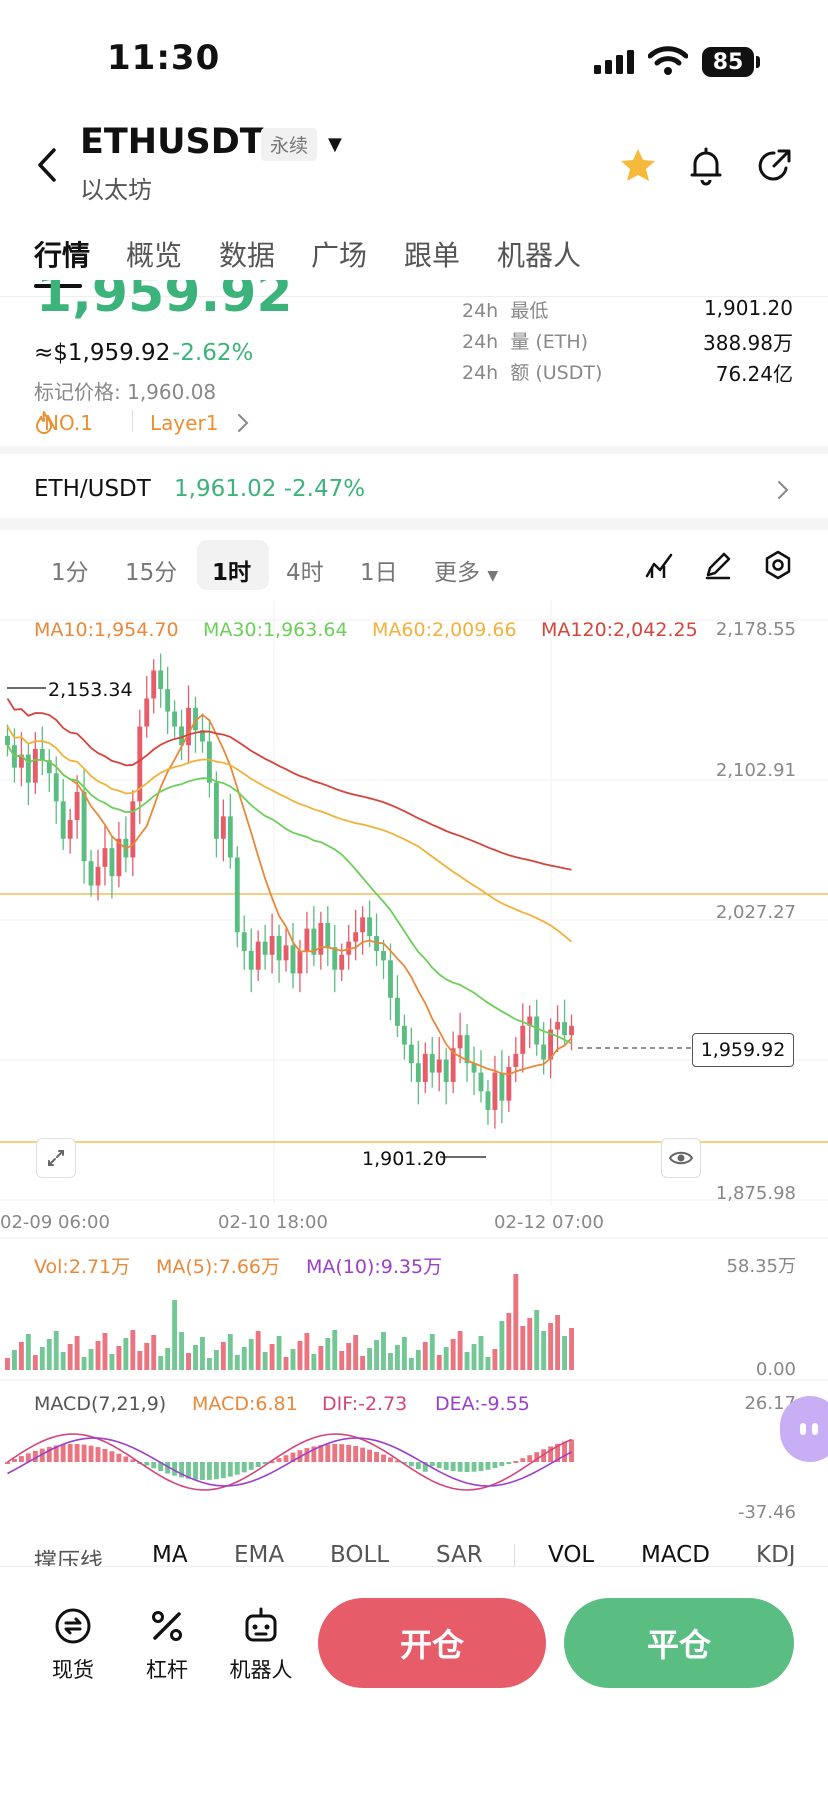 The height and width of the screenshot is (1796, 828). Describe the element at coordinates (82, 1267) in the screenshot. I see `vol-legend: Vol:2.71万` at that location.